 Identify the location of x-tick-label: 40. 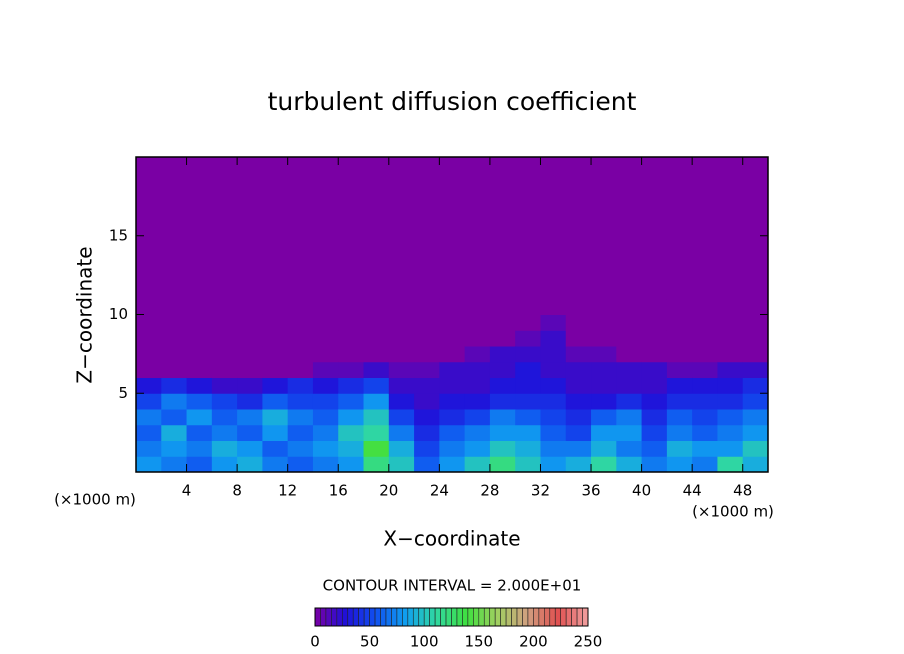
(641, 491).